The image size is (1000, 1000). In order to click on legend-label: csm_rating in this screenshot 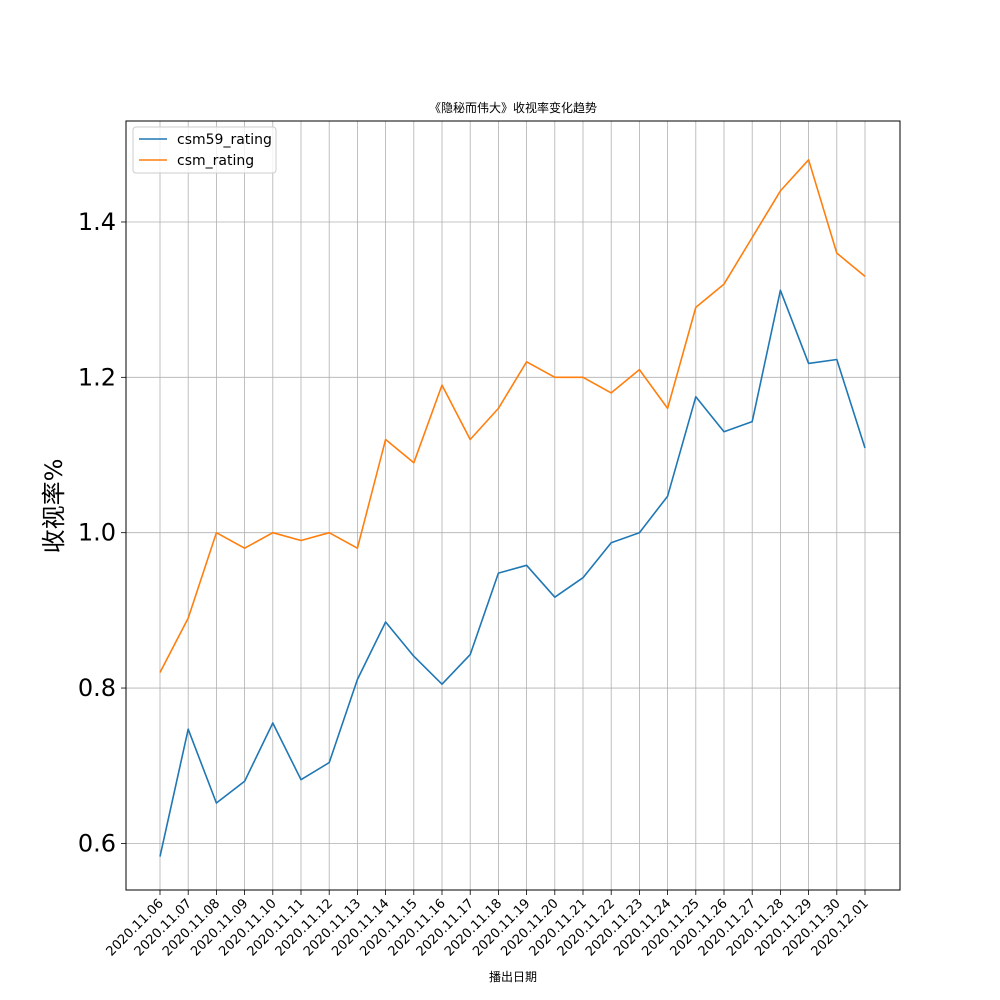, I will do `click(215, 161)`.